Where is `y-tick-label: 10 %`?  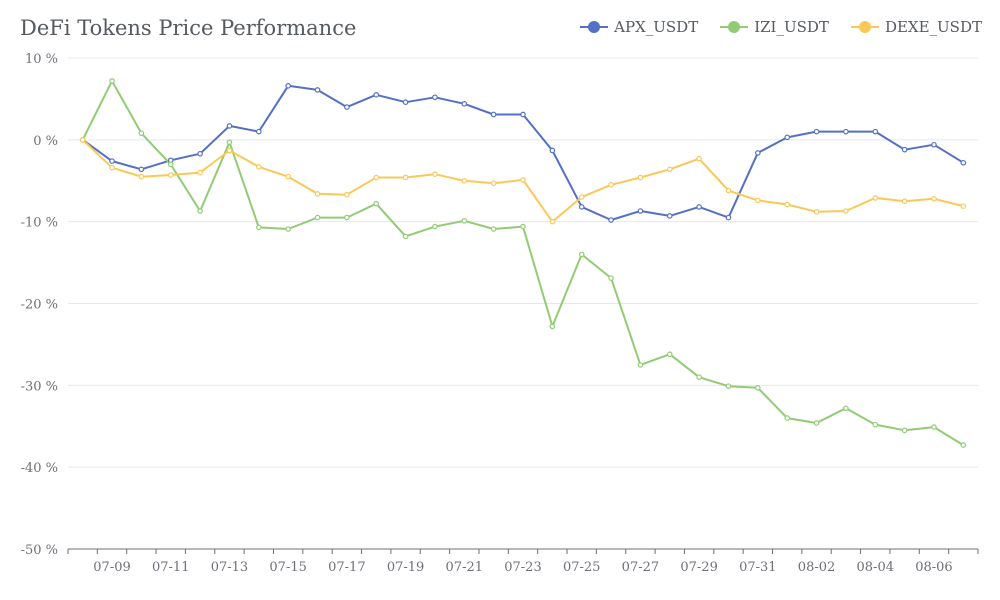 y-tick-label: 10 % is located at coordinates (41, 59).